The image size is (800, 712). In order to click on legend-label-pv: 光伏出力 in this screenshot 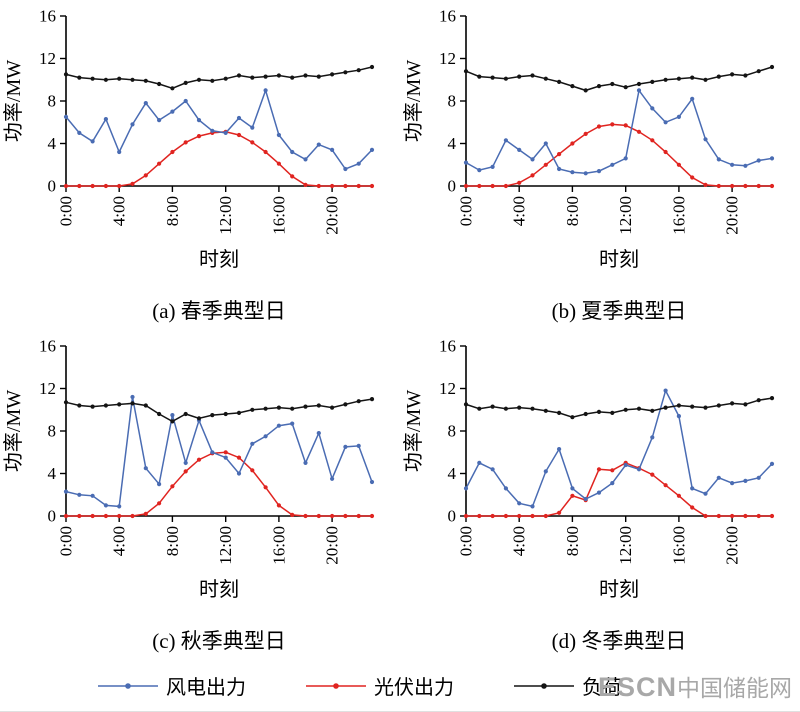, I will do `click(414, 688)`.